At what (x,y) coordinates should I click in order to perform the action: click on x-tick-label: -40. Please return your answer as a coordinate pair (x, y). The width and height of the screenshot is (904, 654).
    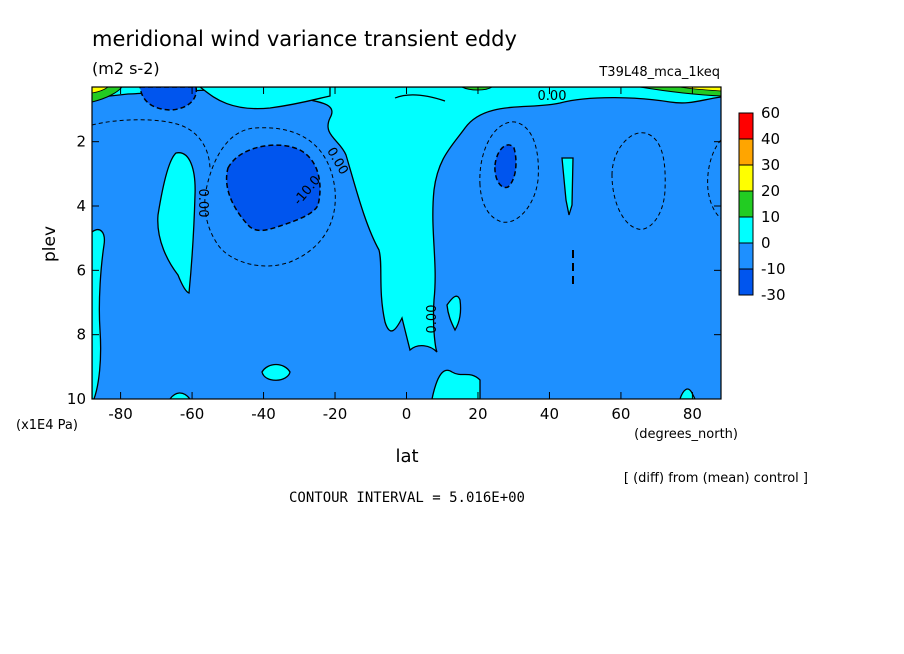
    Looking at the image, I should click on (263, 414).